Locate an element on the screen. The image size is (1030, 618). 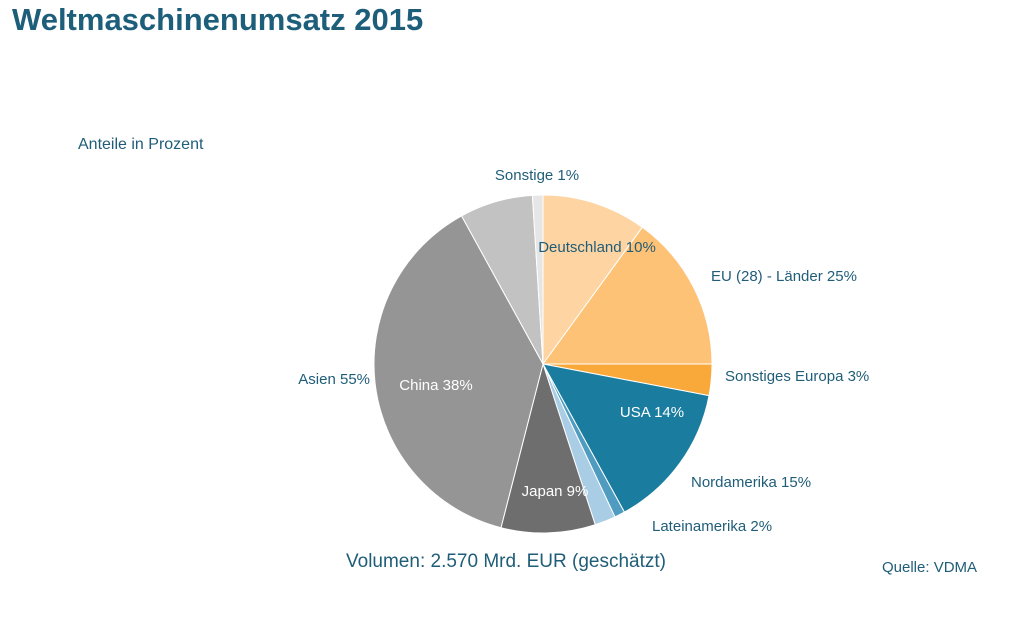
slice-label: EU (28) - Länder 25% is located at coordinates (784, 276).